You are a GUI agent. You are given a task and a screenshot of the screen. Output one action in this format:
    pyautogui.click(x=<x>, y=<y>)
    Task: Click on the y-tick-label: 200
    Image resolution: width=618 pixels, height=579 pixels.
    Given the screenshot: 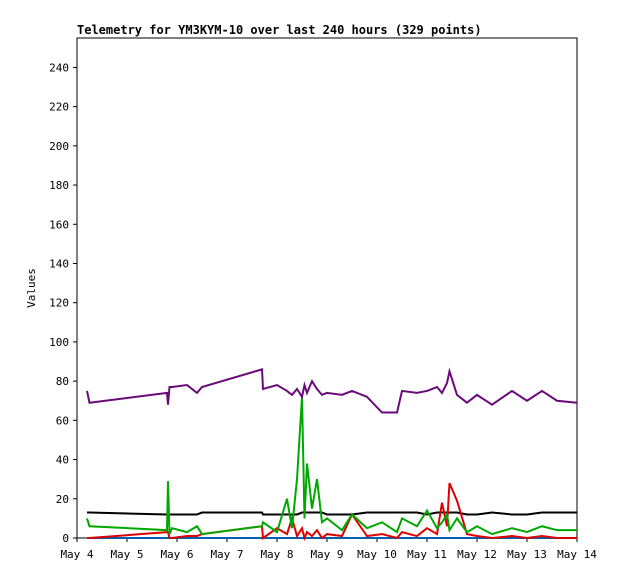 What is the action you would take?
    pyautogui.click(x=59, y=146)
    